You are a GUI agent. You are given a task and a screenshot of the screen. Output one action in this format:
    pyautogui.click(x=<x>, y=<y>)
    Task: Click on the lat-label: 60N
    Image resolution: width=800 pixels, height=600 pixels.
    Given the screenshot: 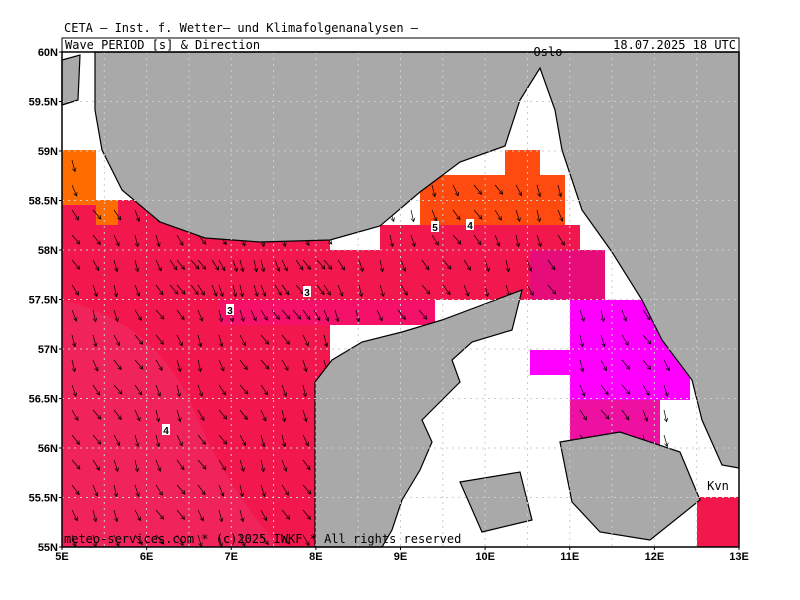 What is the action you would take?
    pyautogui.click(x=48, y=53)
    